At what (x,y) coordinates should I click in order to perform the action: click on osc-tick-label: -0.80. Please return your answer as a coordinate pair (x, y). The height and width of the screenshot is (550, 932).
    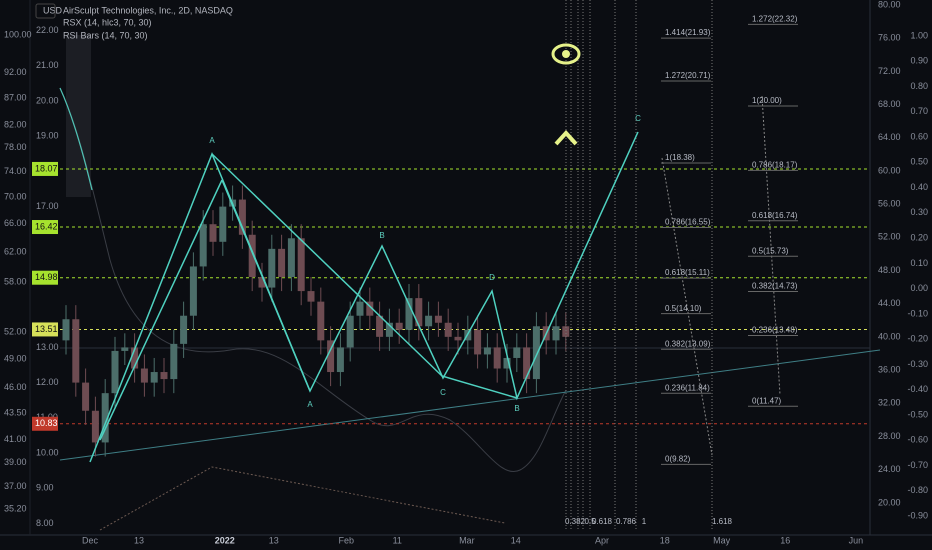
    Looking at the image, I should click on (917, 490).